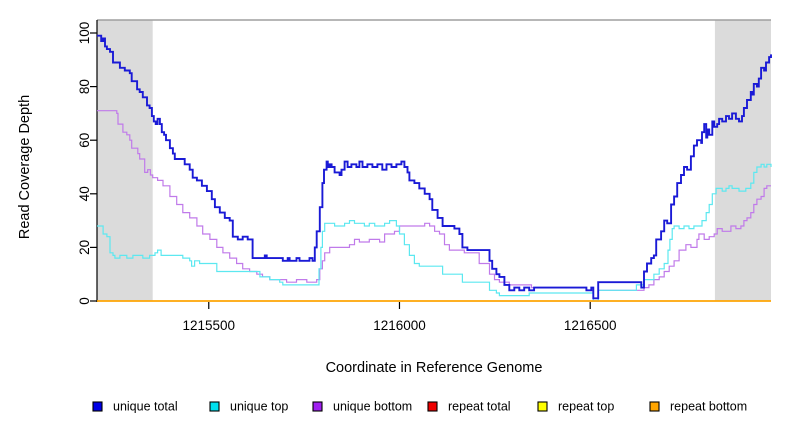  Describe the element at coordinates (84, 86) in the screenshot. I see `y-tick-label: 80` at that location.